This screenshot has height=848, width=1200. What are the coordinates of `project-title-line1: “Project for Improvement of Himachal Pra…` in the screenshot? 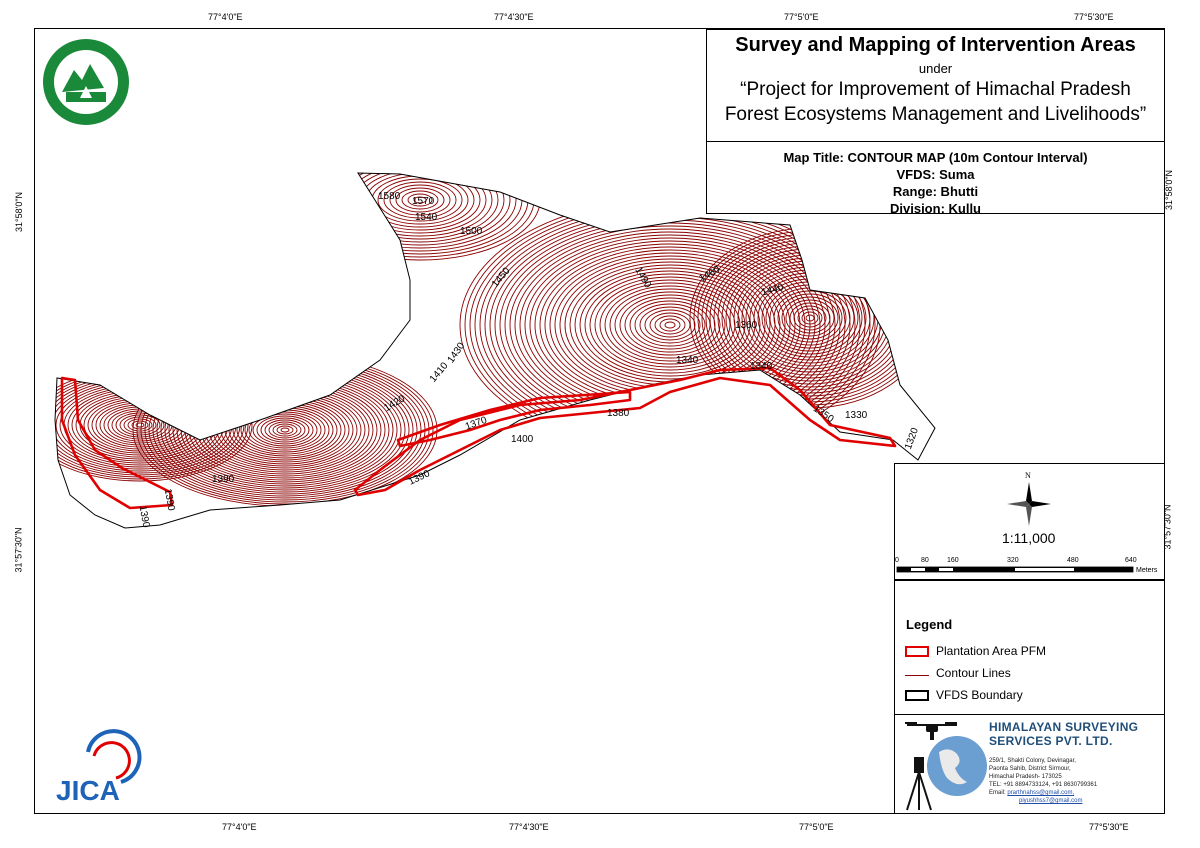 It's located at (935, 89).